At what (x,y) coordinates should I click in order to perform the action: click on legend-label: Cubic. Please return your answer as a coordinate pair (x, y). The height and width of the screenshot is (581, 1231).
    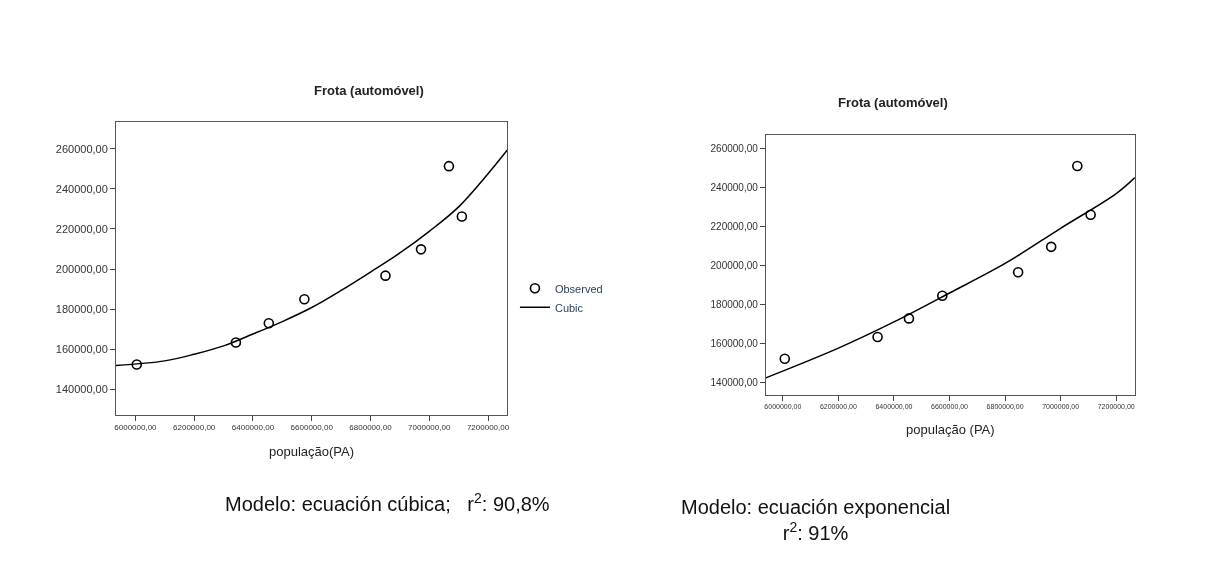
    Looking at the image, I should click on (569, 307).